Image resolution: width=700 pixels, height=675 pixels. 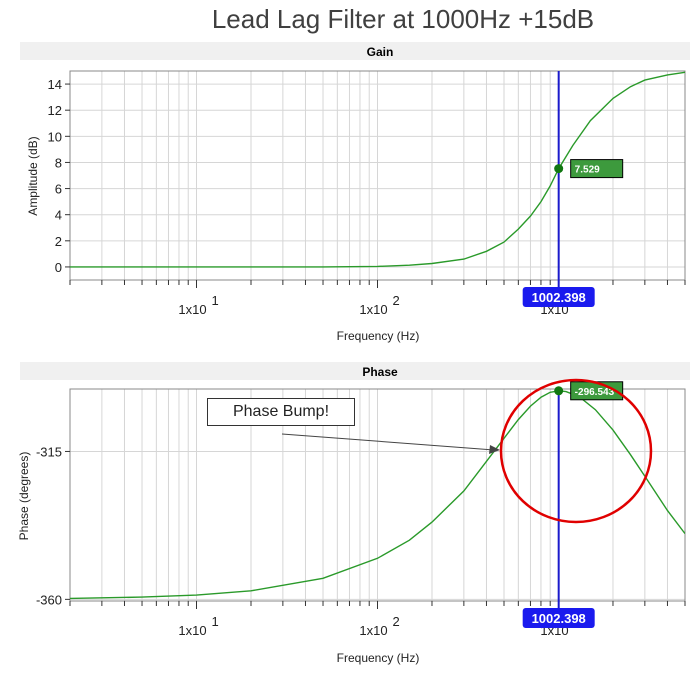 What do you see at coordinates (494, 449) in the screenshot?
I see `annotation-arrowhead` at bounding box center [494, 449].